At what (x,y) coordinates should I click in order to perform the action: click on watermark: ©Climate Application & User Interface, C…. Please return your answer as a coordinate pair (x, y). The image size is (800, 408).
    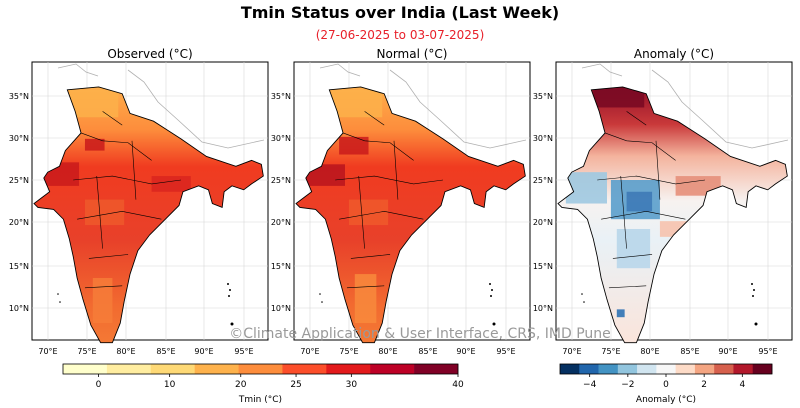
    Looking at the image, I should click on (420, 334).